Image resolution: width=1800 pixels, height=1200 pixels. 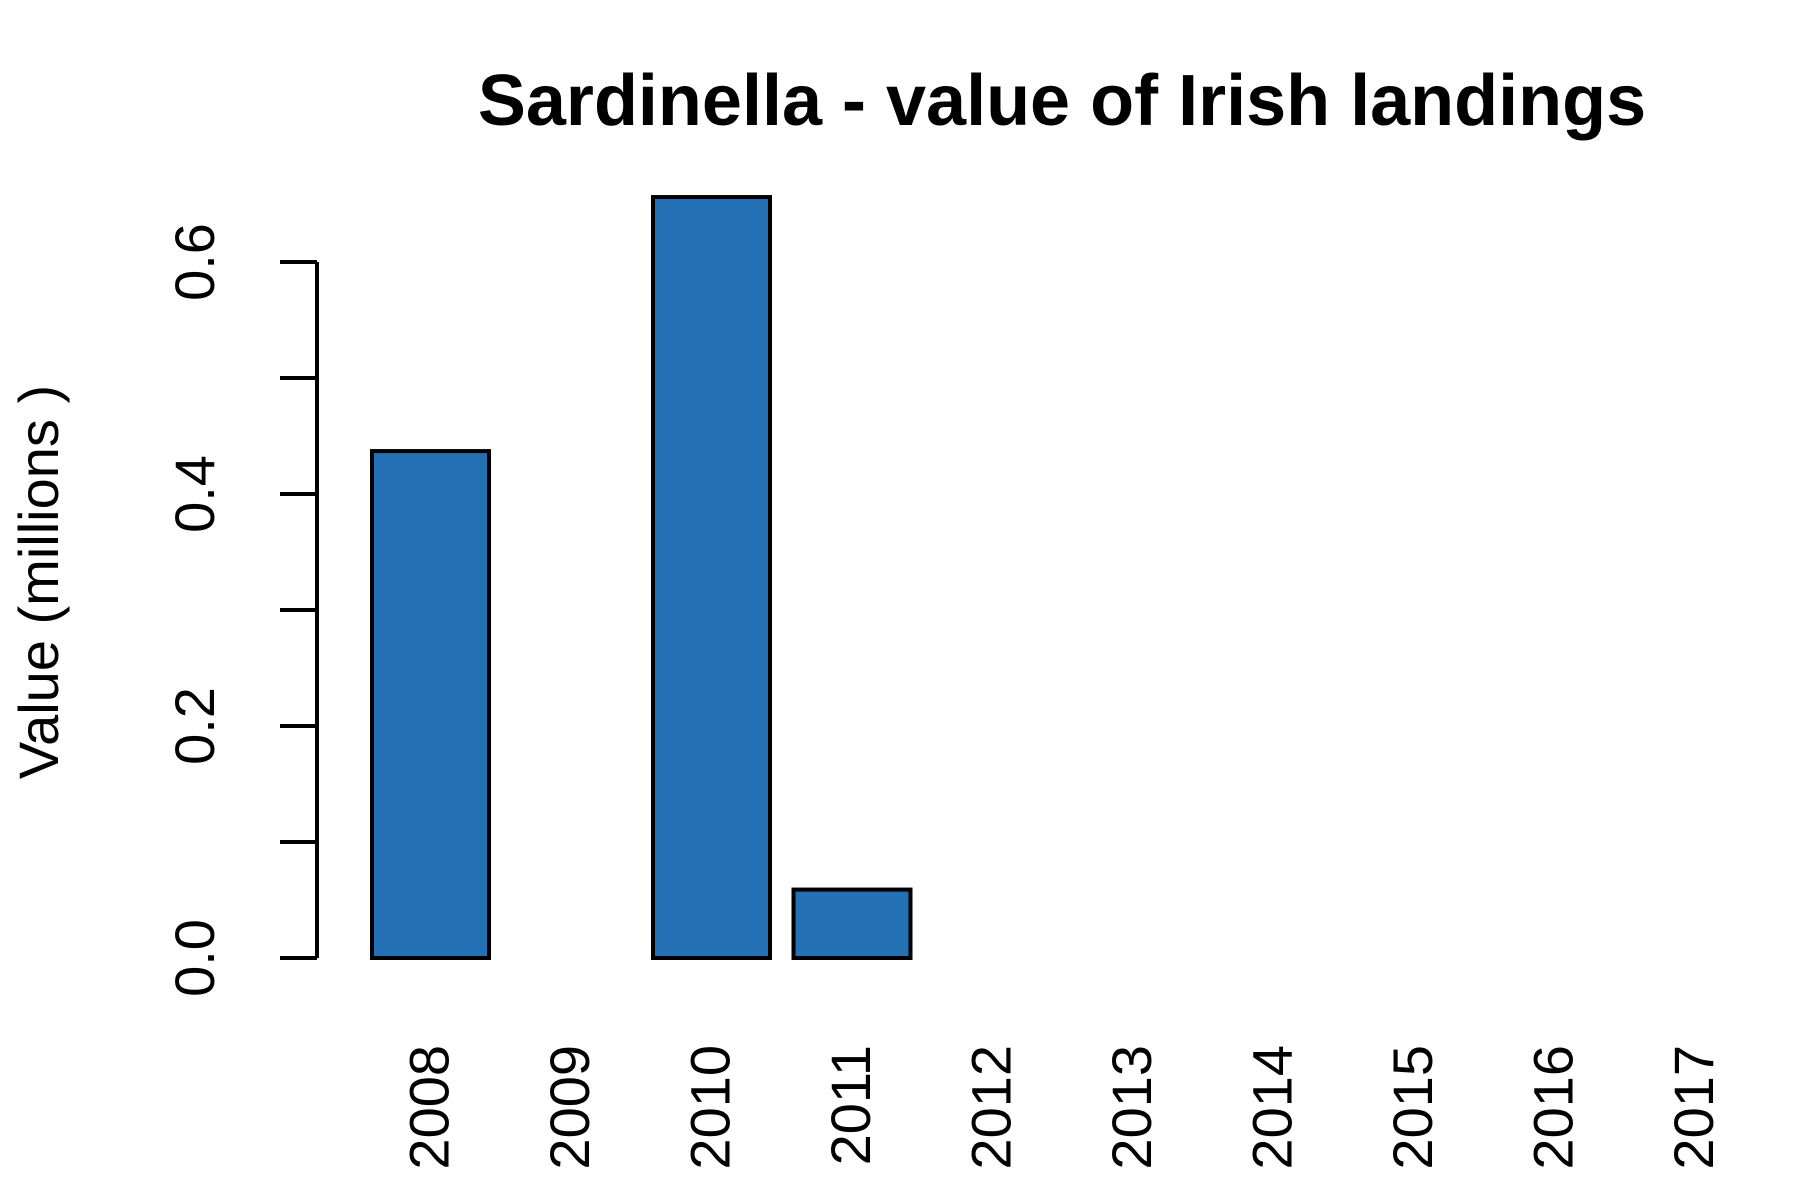 I want to click on y-tick-label: 0.2, so click(x=194, y=726).